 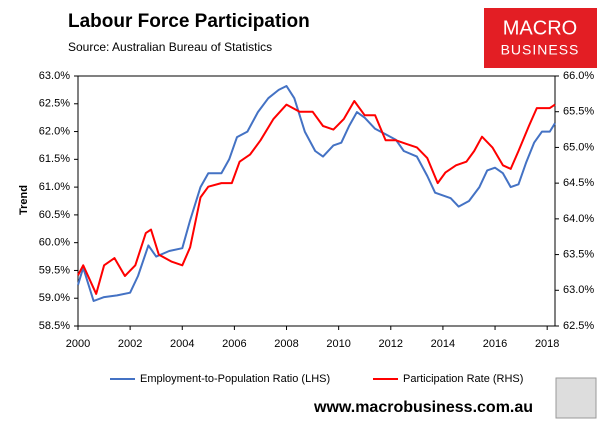 I want to click on logo-box, so click(x=540, y=38).